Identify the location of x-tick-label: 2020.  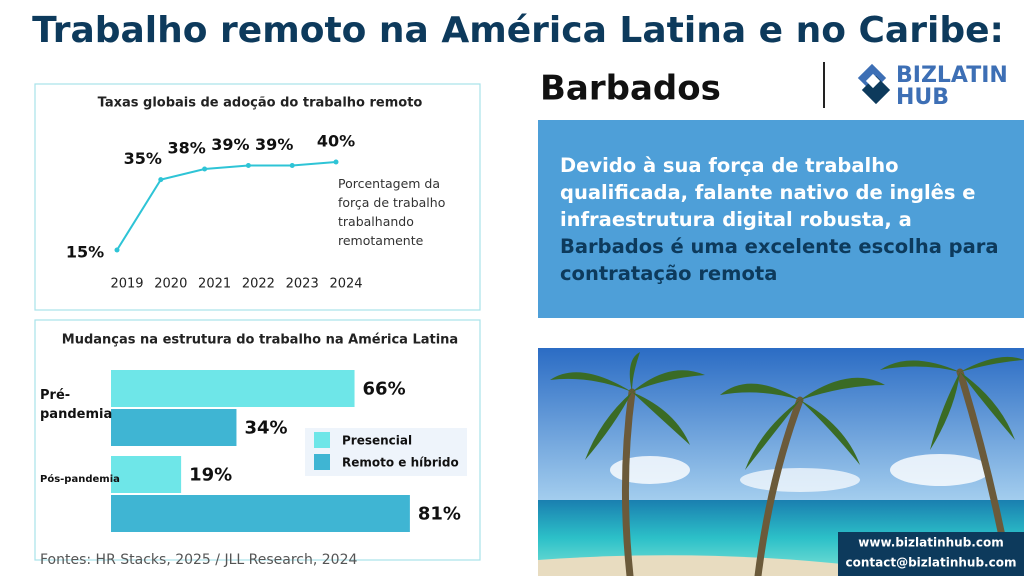
(170, 284).